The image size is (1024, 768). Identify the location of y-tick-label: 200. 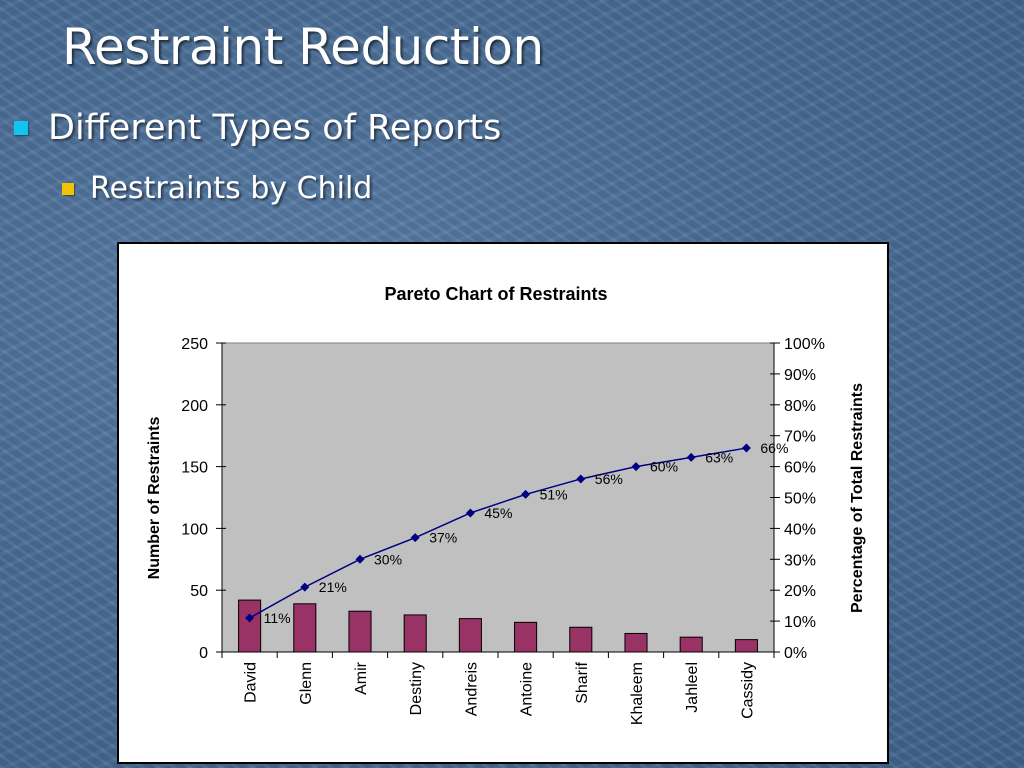
(194, 406).